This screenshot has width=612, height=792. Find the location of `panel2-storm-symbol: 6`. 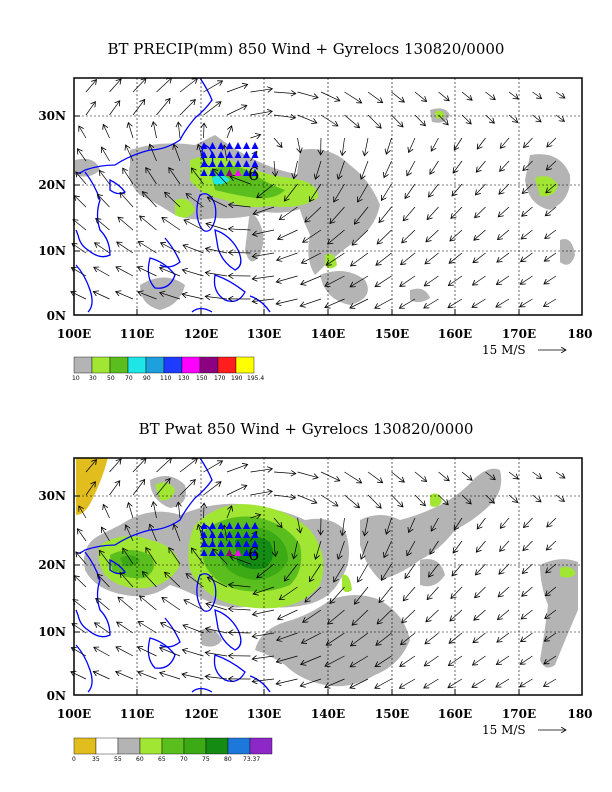

panel2-storm-symbol: 6 is located at coordinates (253, 554).